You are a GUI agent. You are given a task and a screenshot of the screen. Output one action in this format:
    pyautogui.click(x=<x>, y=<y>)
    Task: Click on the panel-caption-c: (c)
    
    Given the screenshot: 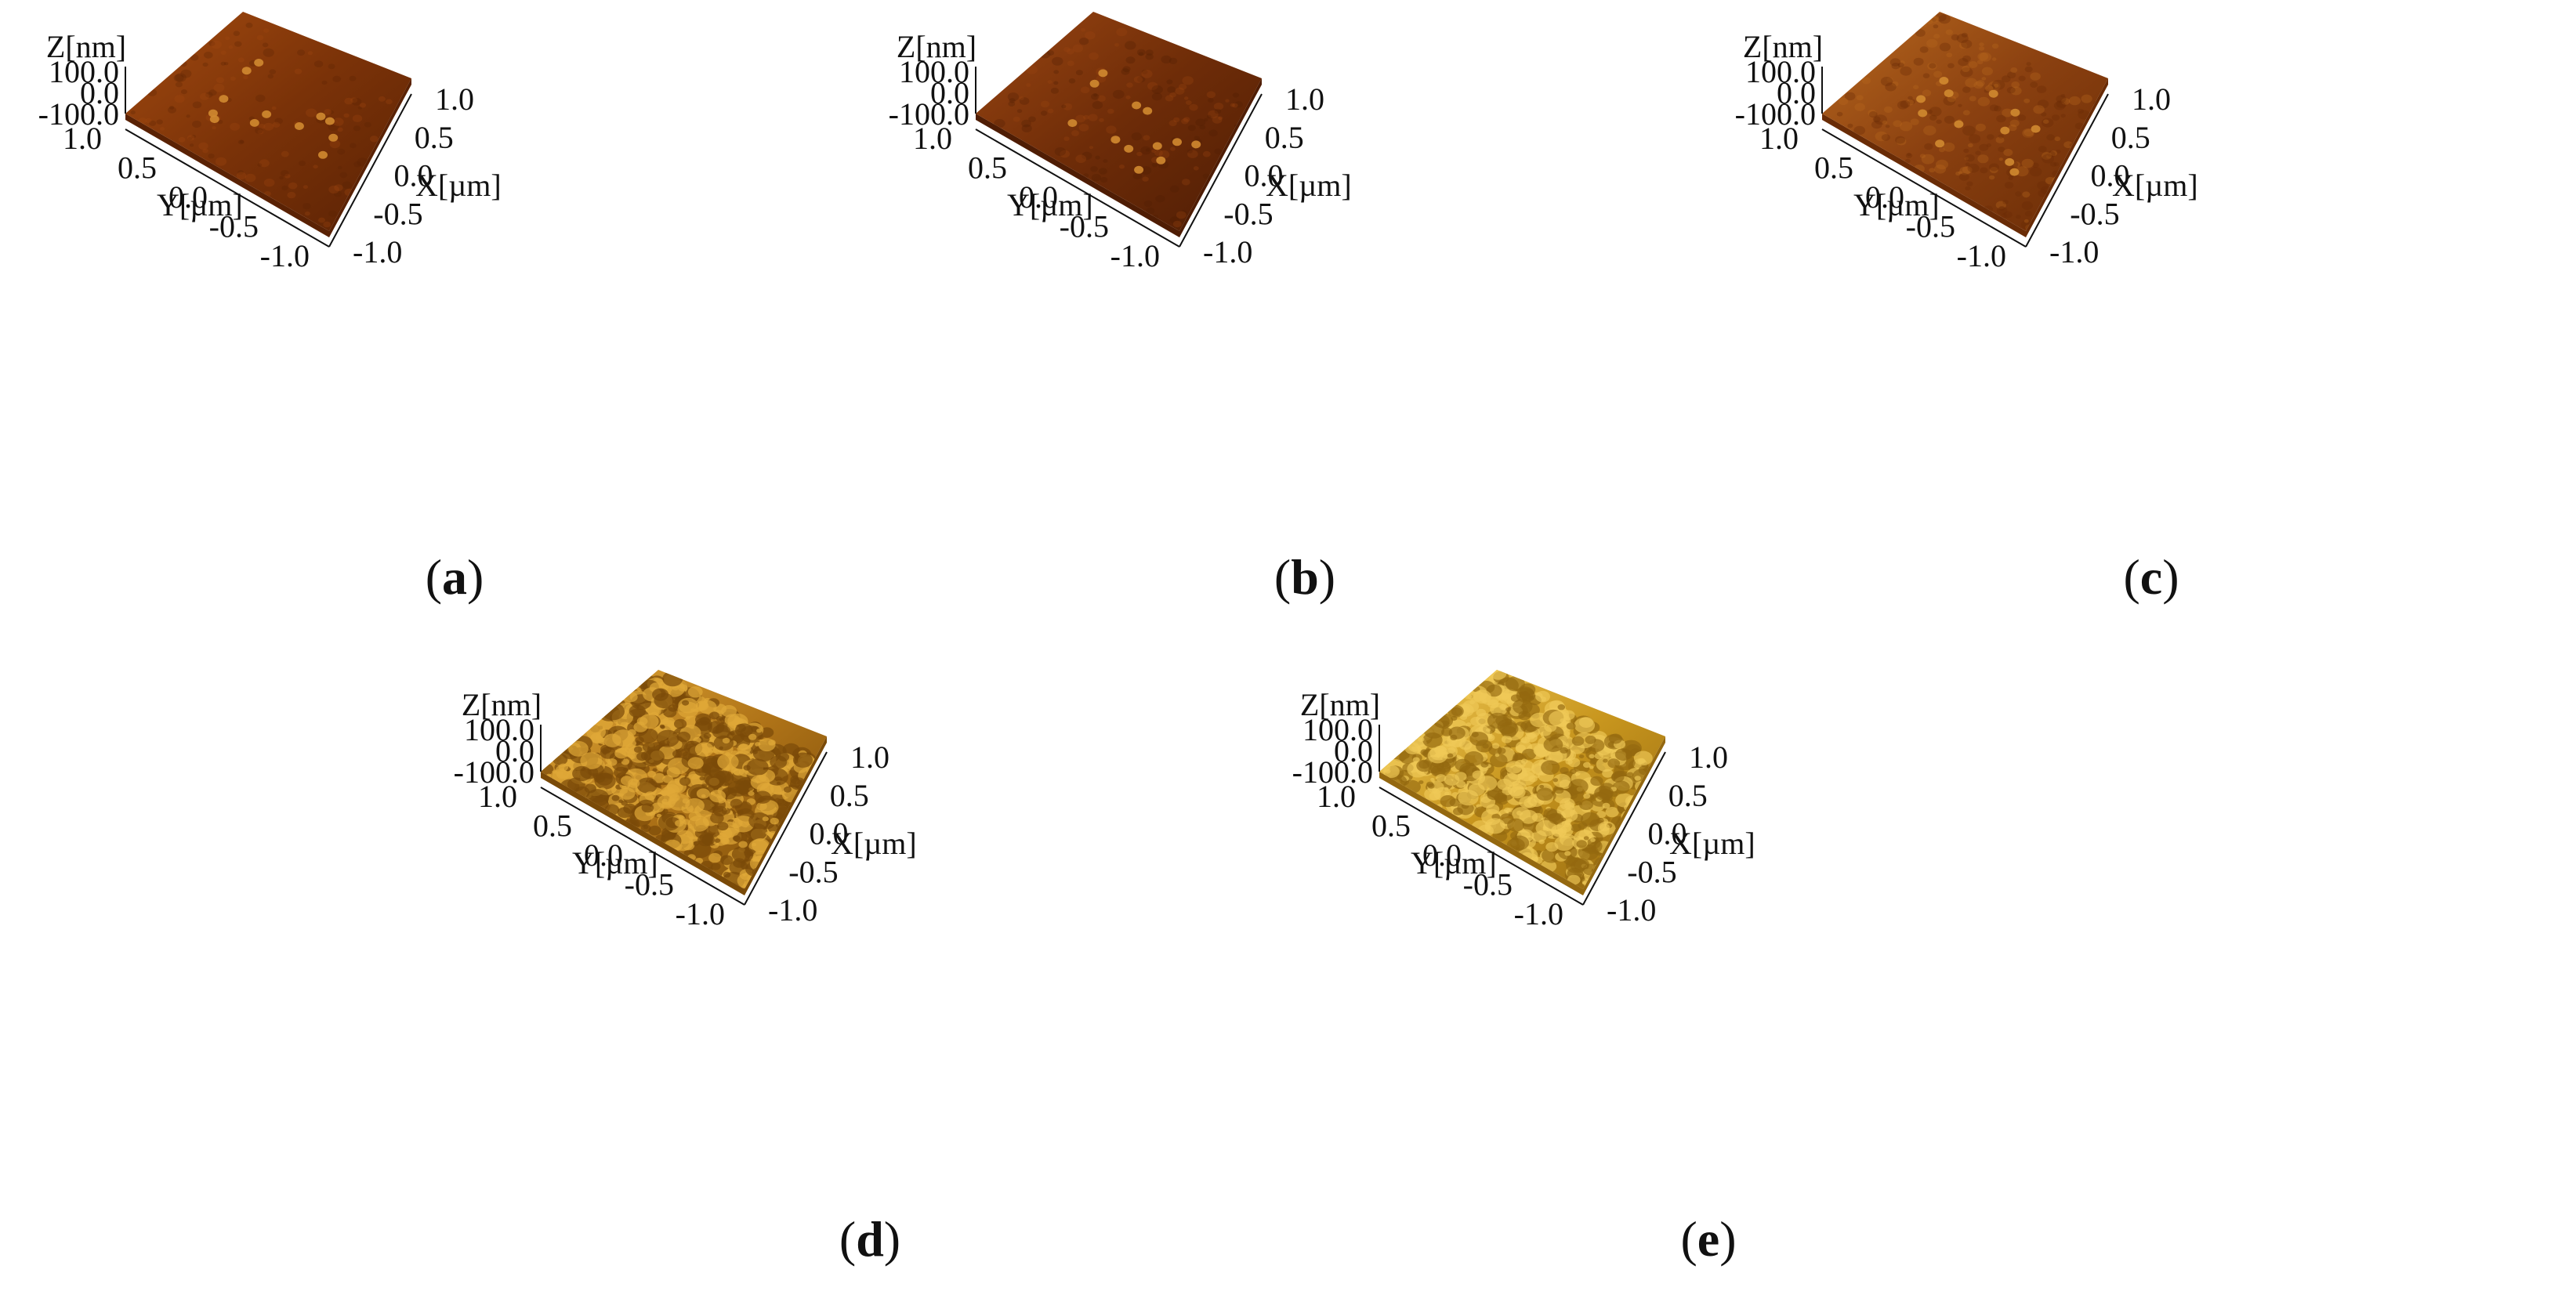 What is the action you would take?
    pyautogui.click(x=2151, y=577)
    